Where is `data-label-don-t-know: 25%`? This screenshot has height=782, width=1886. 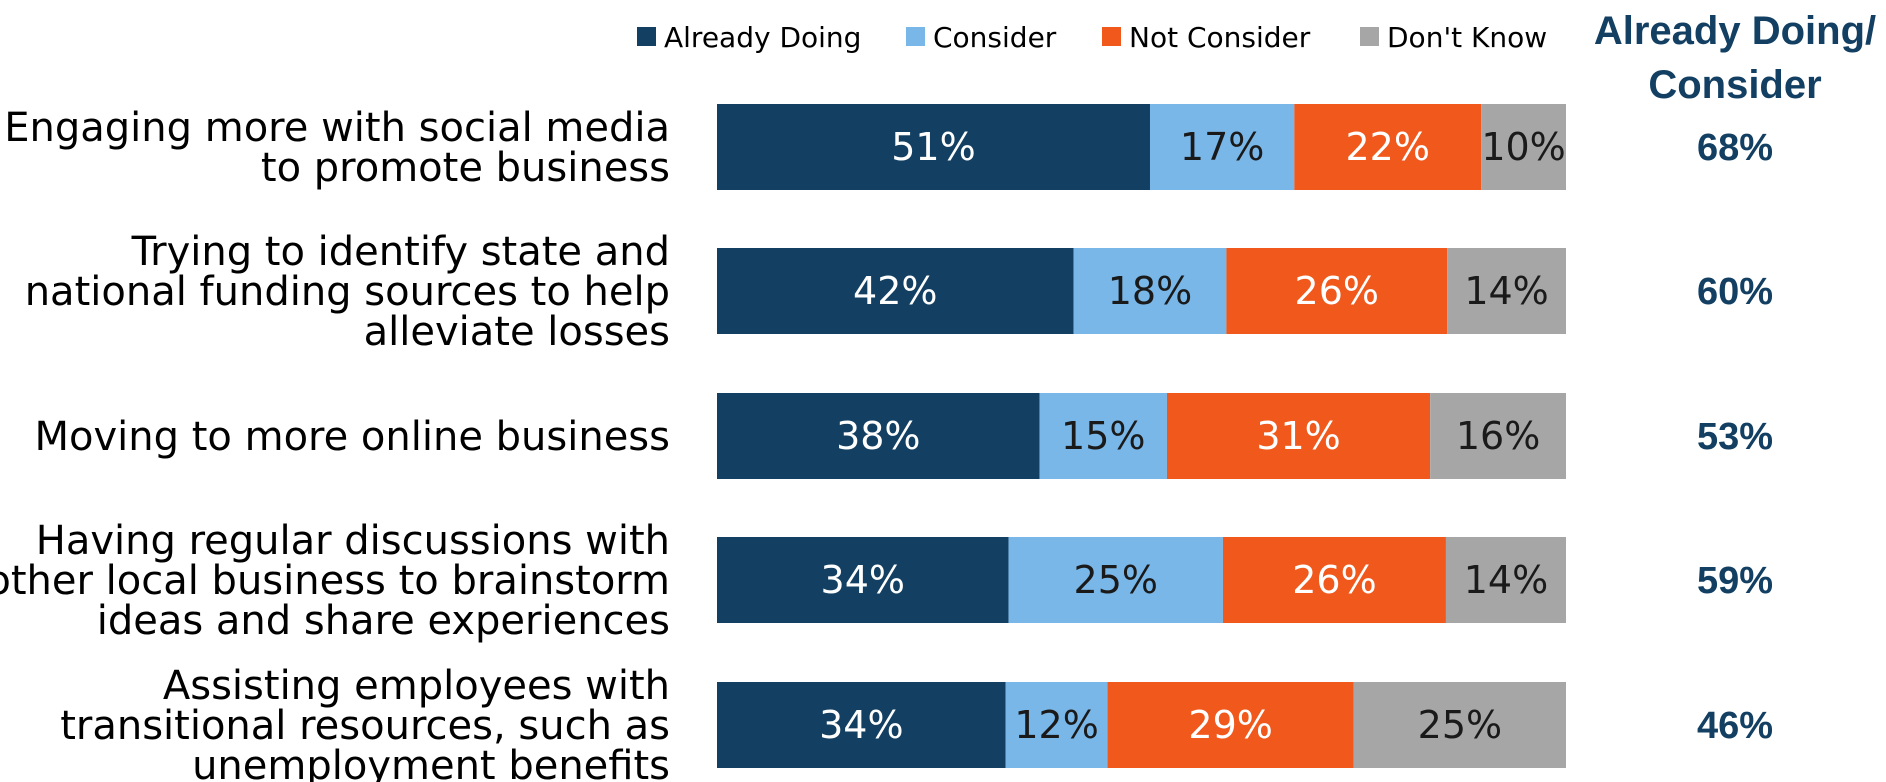 data-label-don-t-know: 25% is located at coordinates (1460, 725).